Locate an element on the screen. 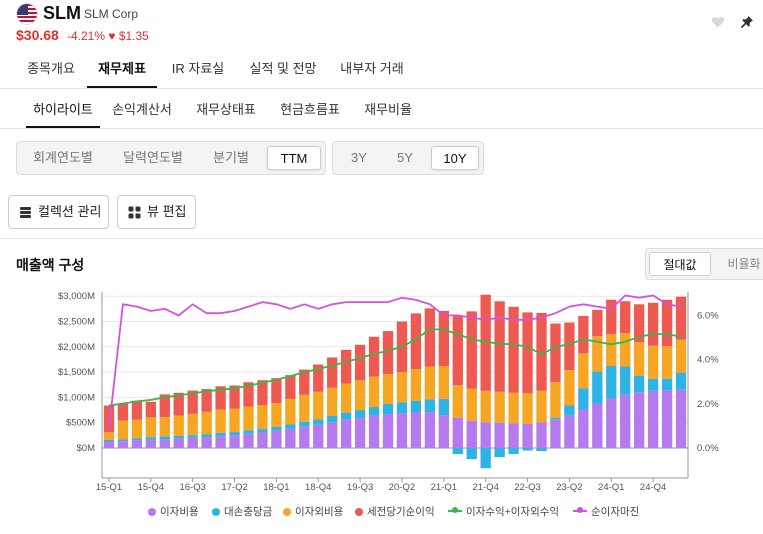 This screenshot has height=534, width=763. y-tick-label-right: 0.0% is located at coordinates (708, 448).